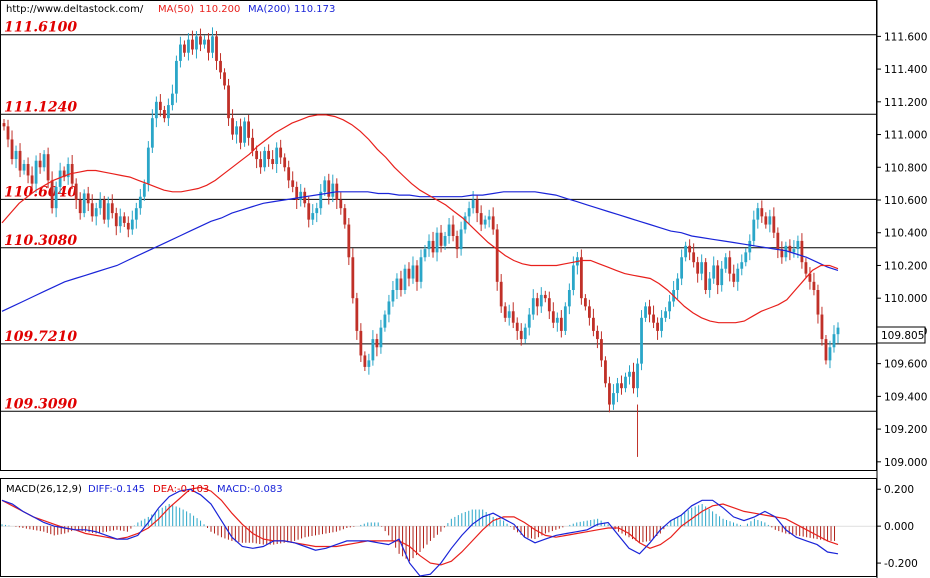 This screenshot has width=930, height=578. Describe the element at coordinates (250, 489) in the screenshot. I see `macd-value: MACD:-0.083` at that location.